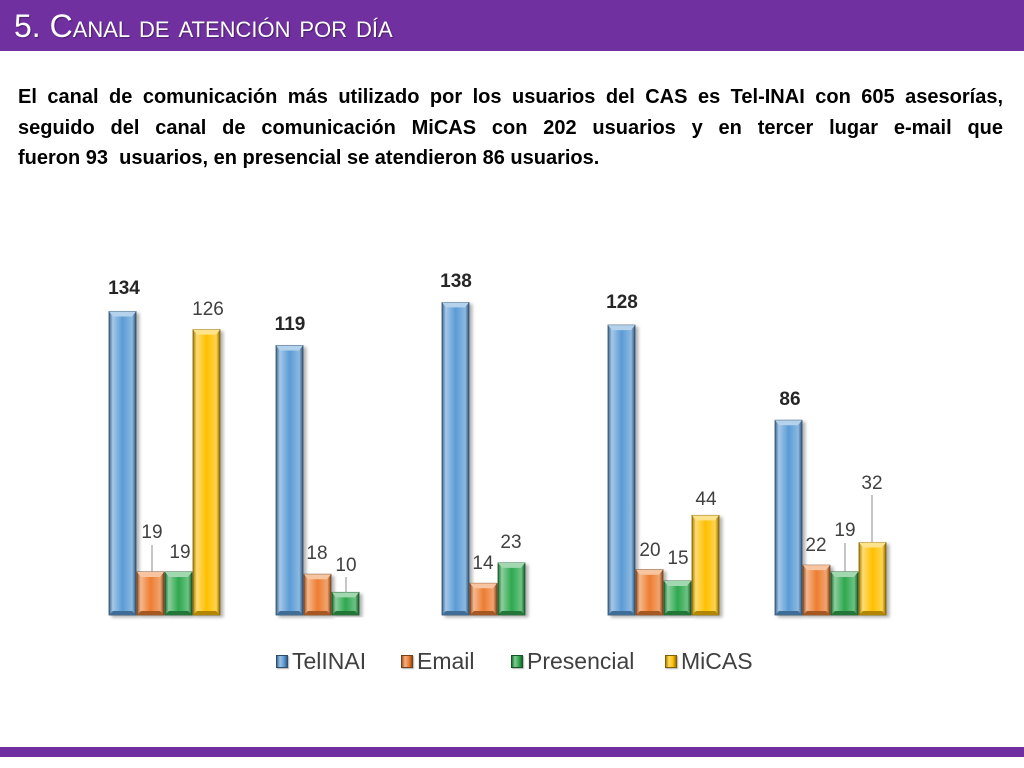 This screenshot has width=1024, height=768. What do you see at coordinates (208, 309) in the screenshot?
I see `data-label-micas-1: 126` at bounding box center [208, 309].